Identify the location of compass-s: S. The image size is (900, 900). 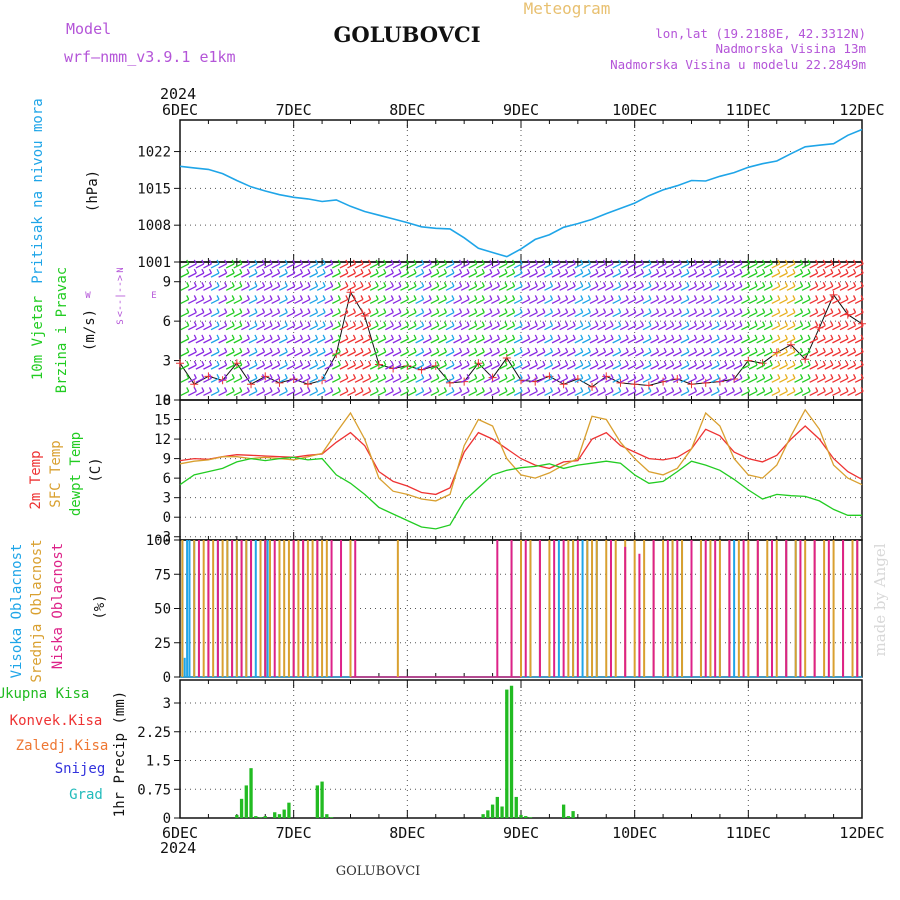
(121, 321).